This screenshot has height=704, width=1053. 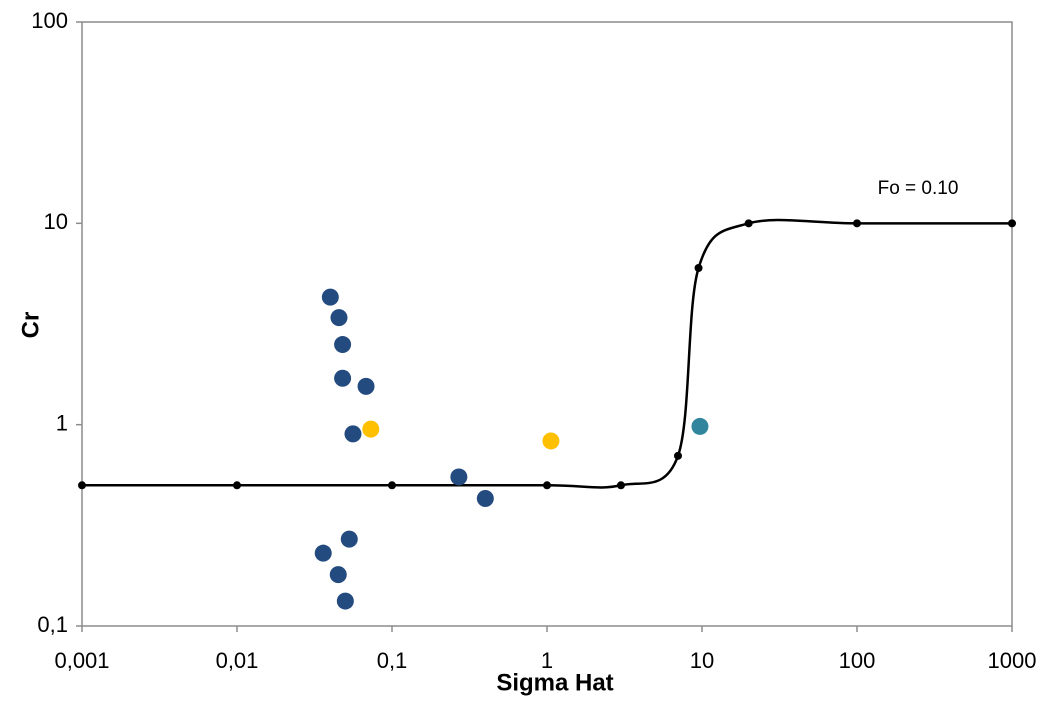 What do you see at coordinates (857, 660) in the screenshot?
I see `x-tick-label: 100` at bounding box center [857, 660].